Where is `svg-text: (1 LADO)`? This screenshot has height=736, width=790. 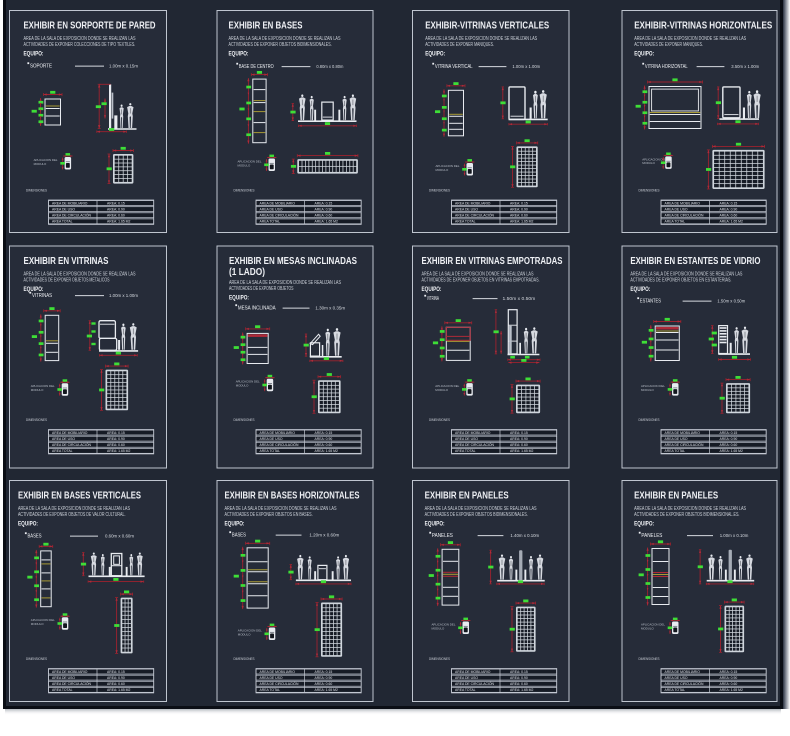
svg-text: (1 LADO) is located at coordinates (247, 272).